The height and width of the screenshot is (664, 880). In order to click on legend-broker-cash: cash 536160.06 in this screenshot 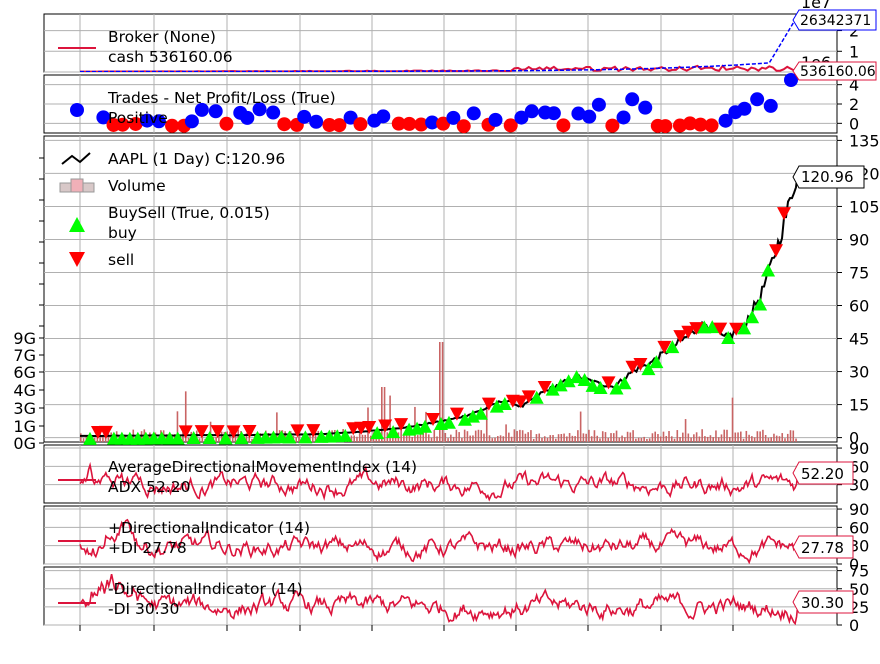, I will do `click(170, 57)`.